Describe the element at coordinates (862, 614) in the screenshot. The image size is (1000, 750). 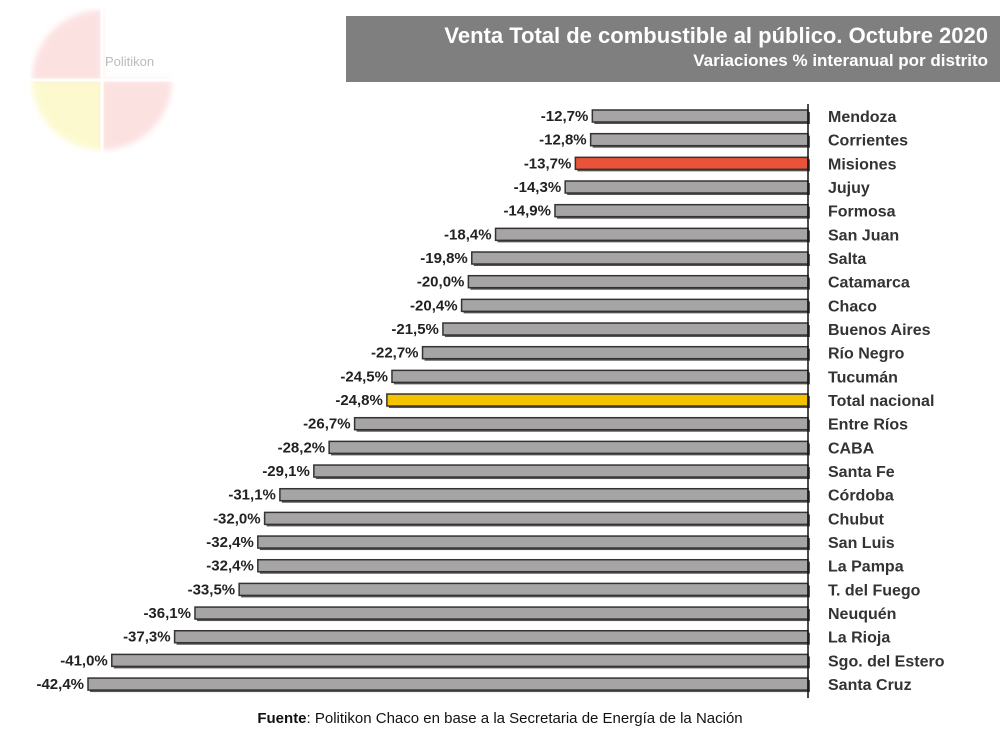
I see `category-label: Neuquén` at that location.